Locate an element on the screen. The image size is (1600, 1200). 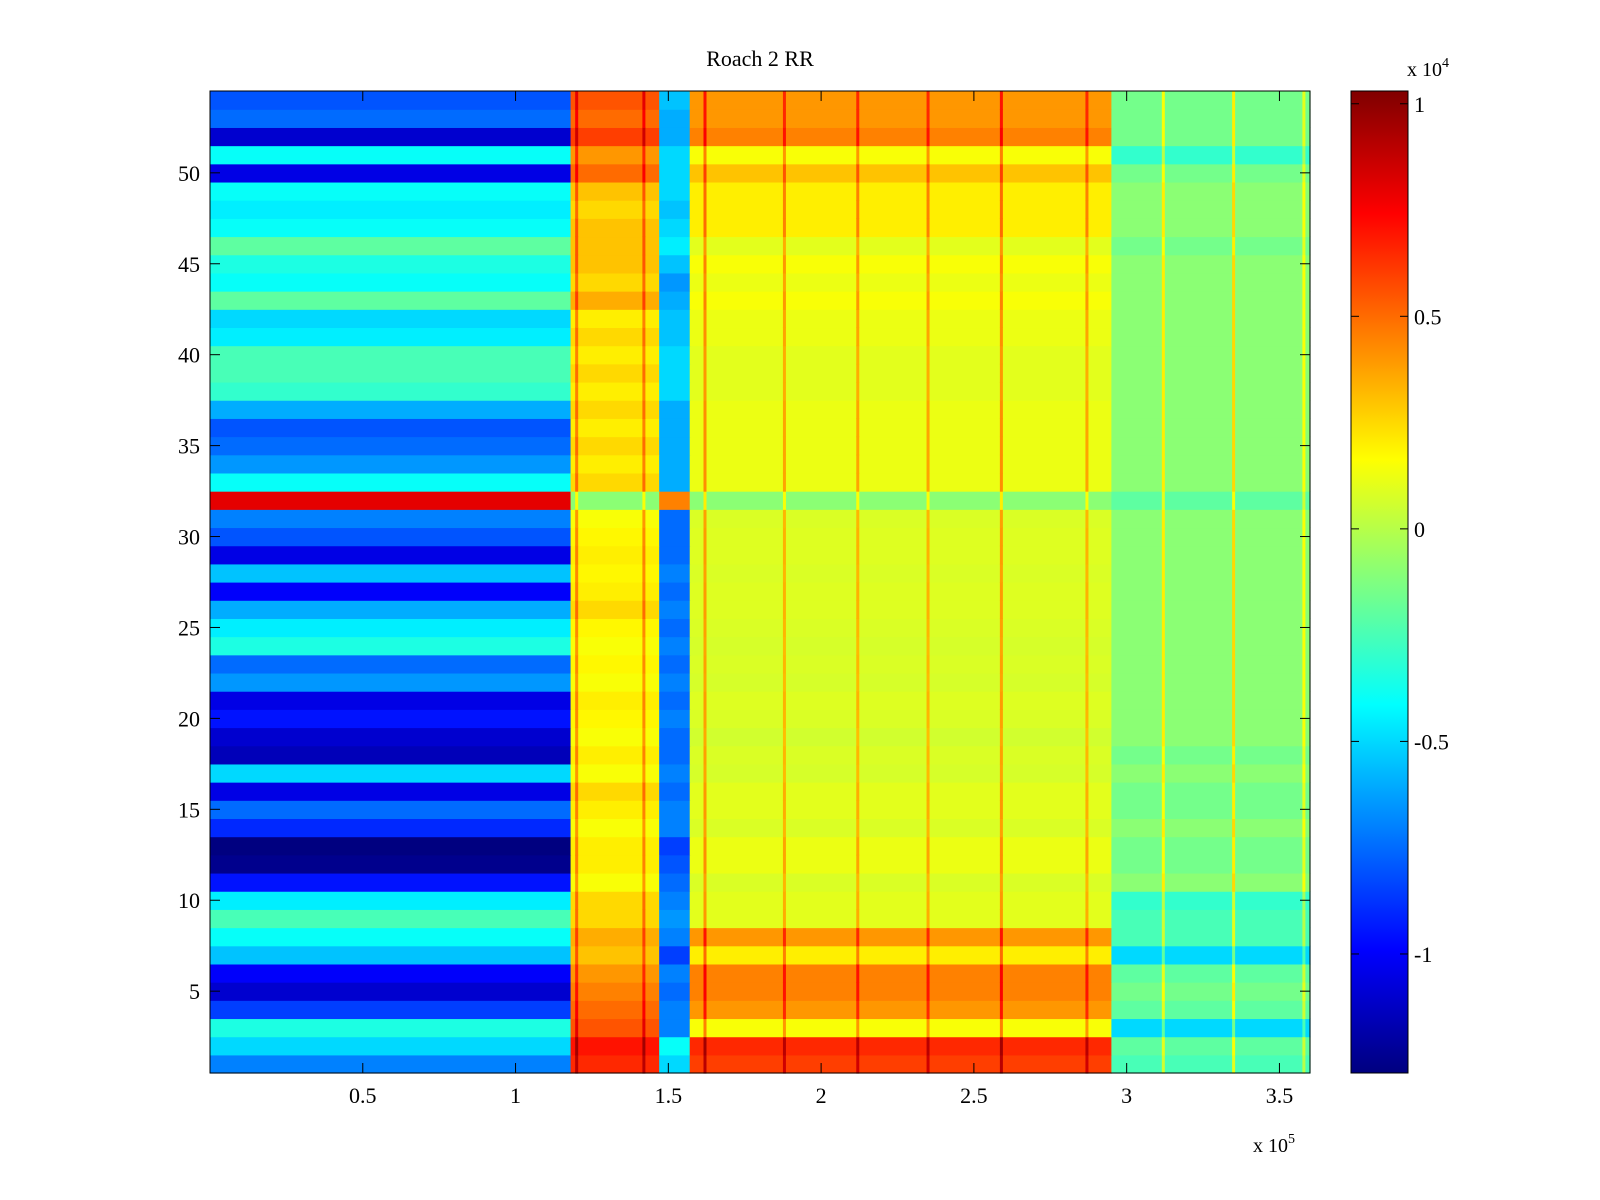
x-tick-label: 1 is located at coordinates (515, 1095).